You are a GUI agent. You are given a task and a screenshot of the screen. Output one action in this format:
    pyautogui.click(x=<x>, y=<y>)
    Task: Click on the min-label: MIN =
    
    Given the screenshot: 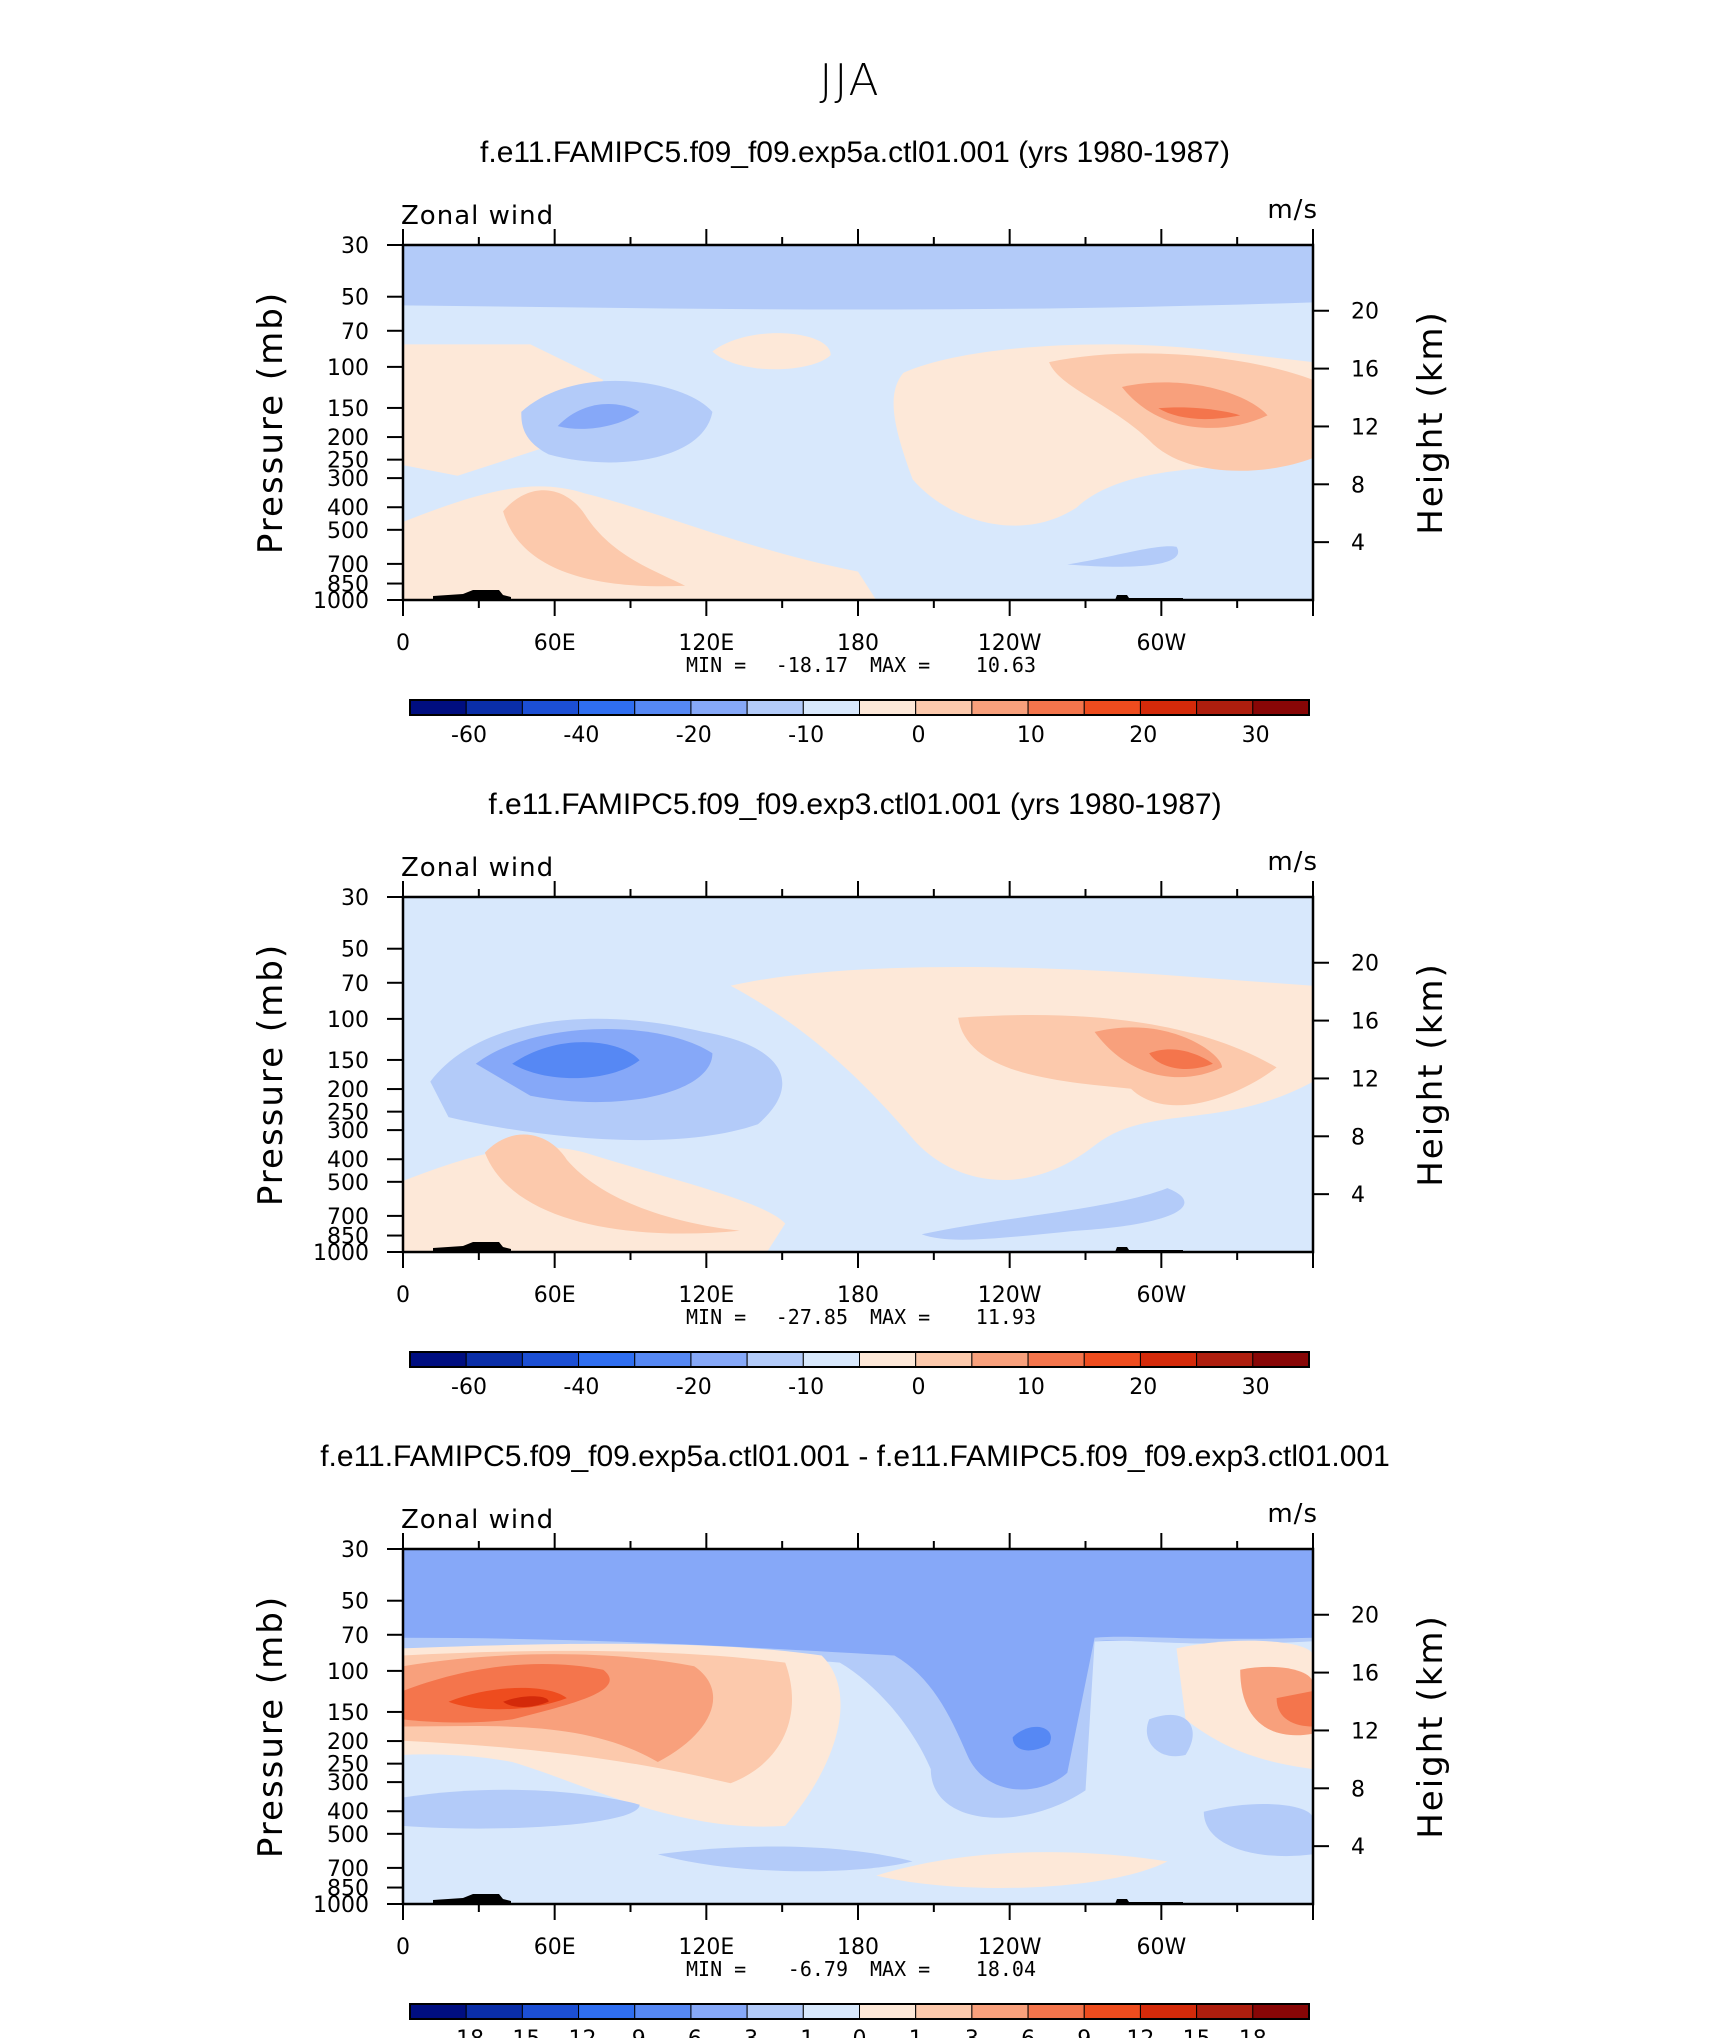 What is the action you would take?
    pyautogui.click(x=716, y=1317)
    